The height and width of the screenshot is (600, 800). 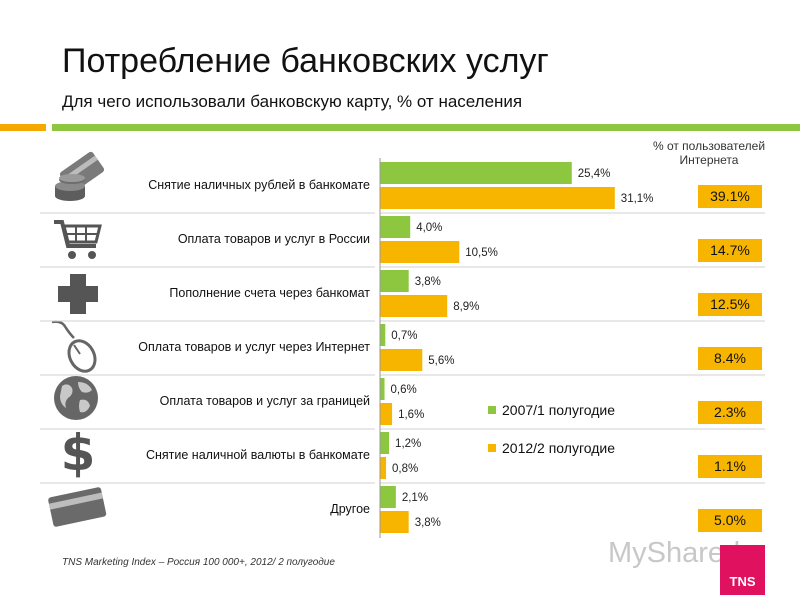 What do you see at coordinates (441, 361) in the screenshot?
I see `bar-value-label: 5,6%` at bounding box center [441, 361].